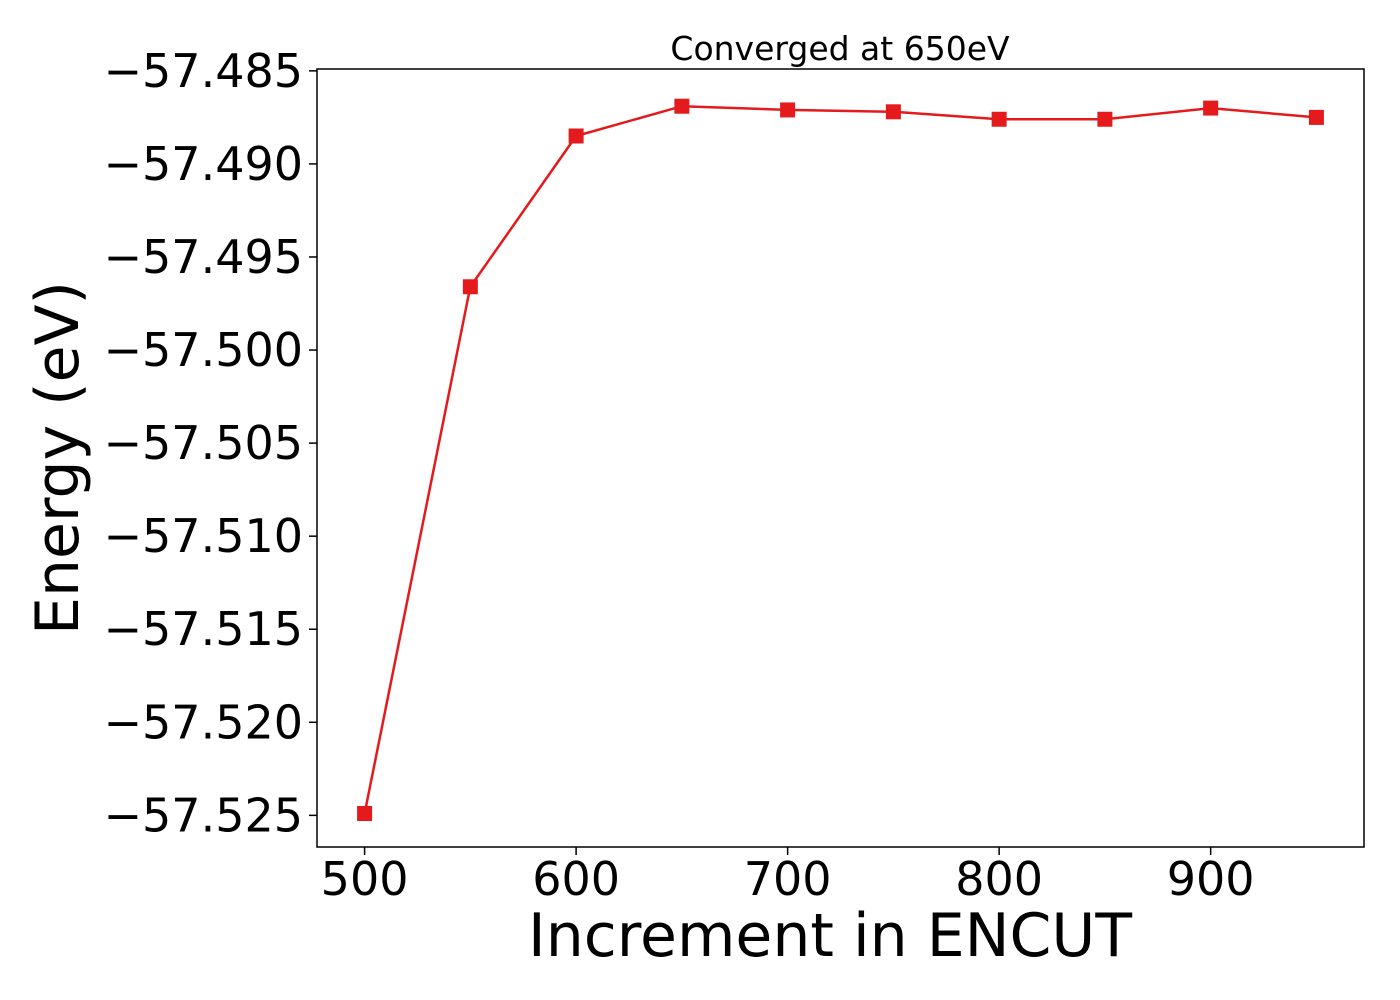 Image resolution: width=1400 pixels, height=1000 pixels. What do you see at coordinates (204, 536) in the screenshot?
I see `y-tick-label: −57.510` at bounding box center [204, 536].